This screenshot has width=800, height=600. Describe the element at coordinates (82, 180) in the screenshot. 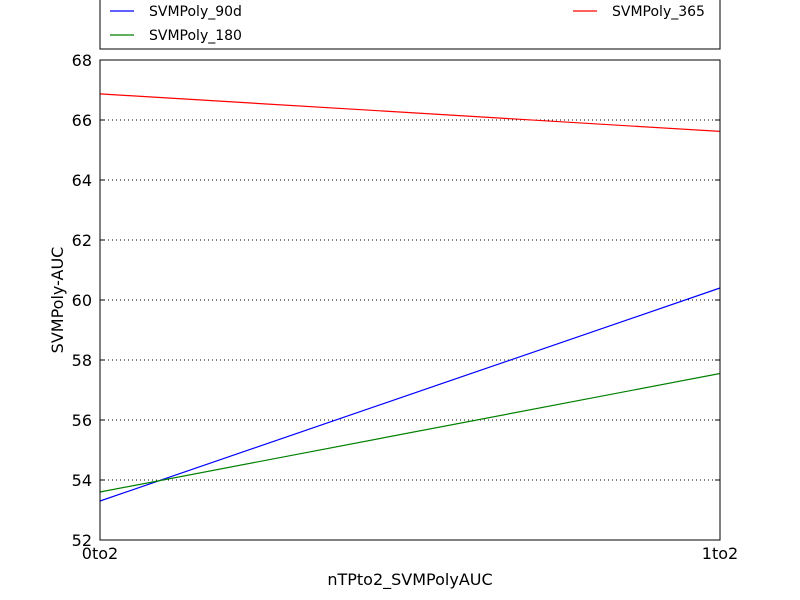

I see `y-tick-label: 64` at that location.